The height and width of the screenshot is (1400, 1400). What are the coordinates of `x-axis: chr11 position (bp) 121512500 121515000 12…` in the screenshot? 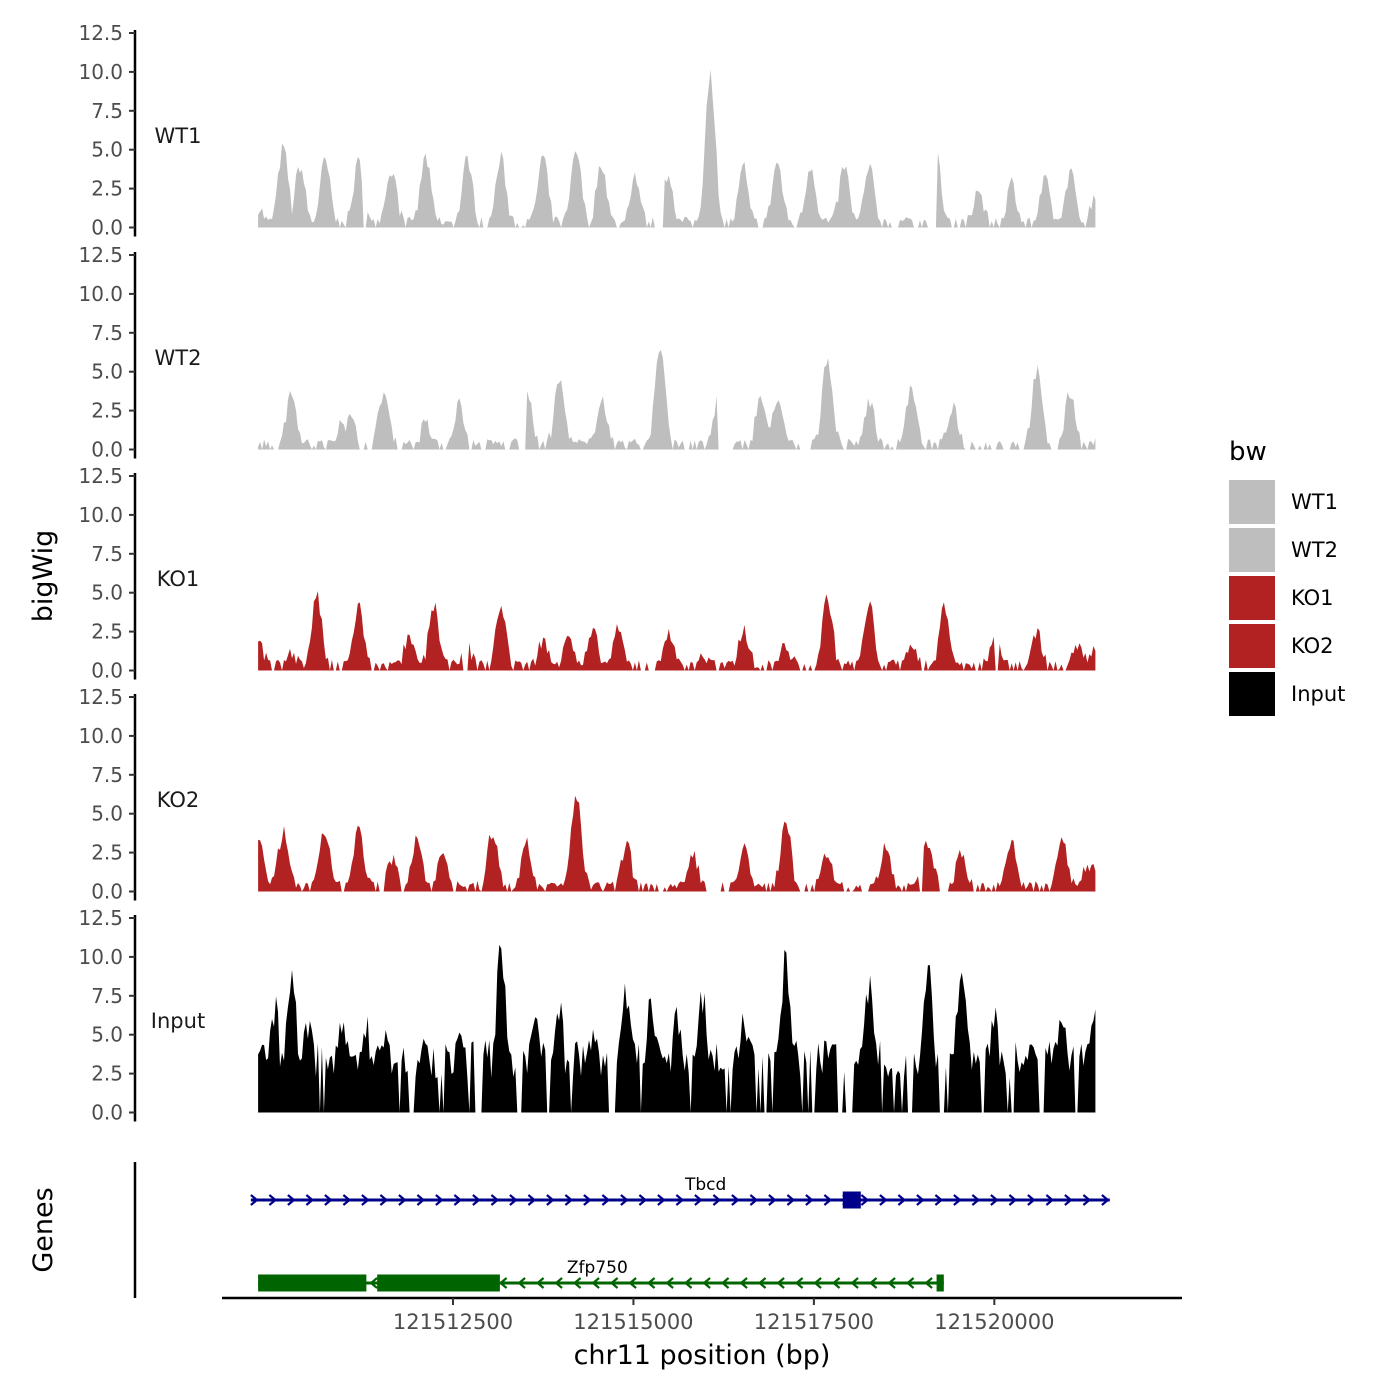 It's located at (702, 1333).